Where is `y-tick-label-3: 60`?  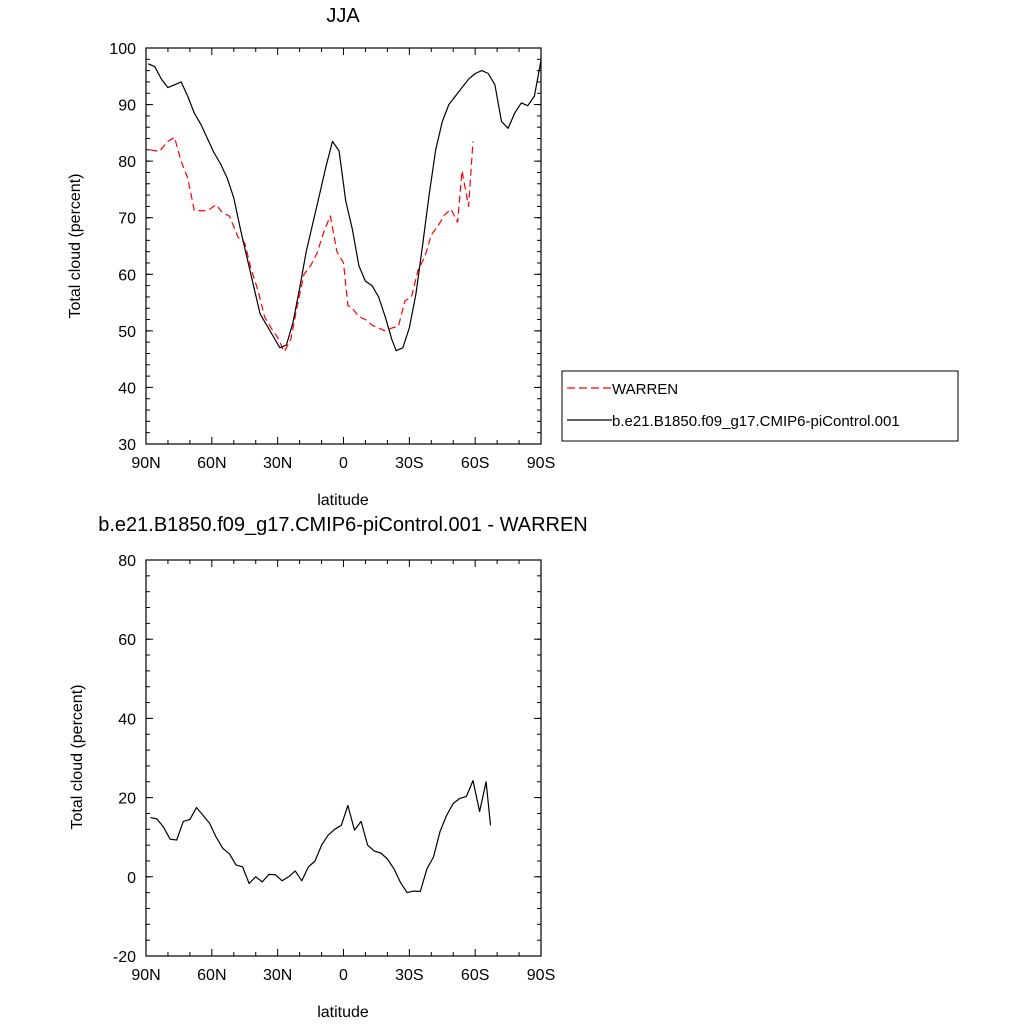 y-tick-label-3: 60 is located at coordinates (127, 275).